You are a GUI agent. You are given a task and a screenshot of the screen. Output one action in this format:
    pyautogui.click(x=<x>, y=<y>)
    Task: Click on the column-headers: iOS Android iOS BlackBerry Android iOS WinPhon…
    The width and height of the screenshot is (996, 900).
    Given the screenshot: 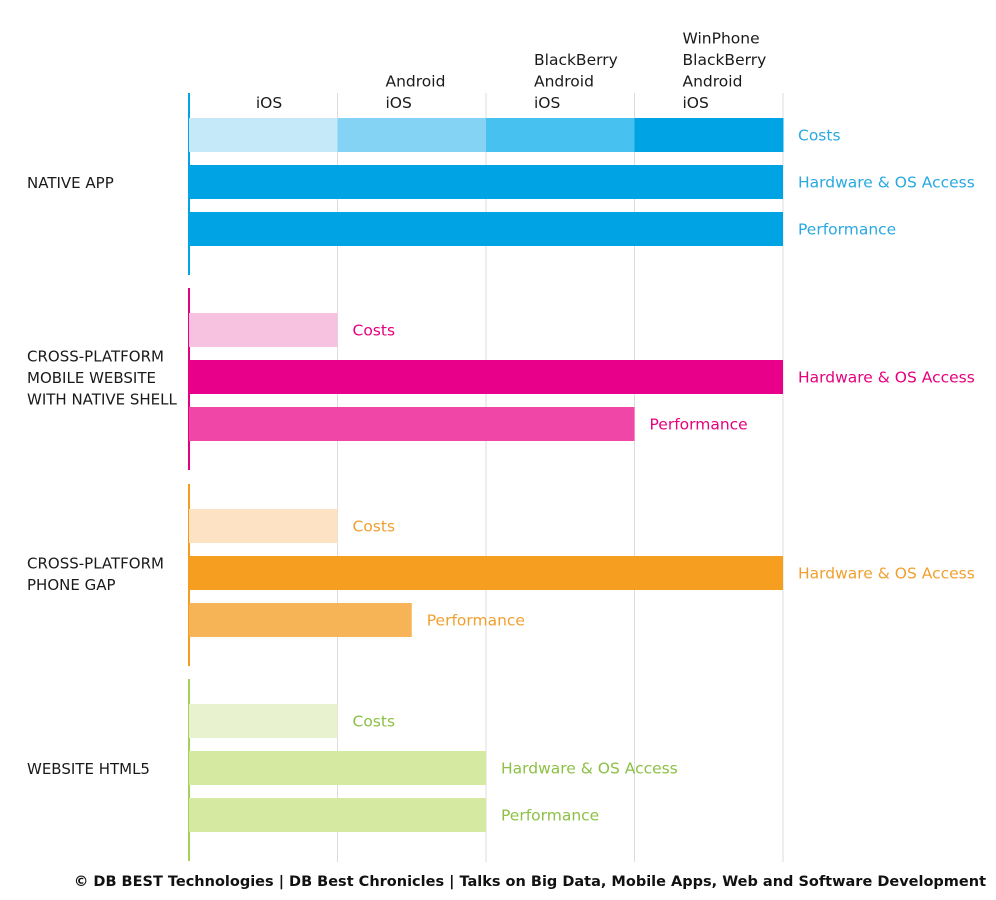 What is the action you would take?
    pyautogui.click(x=511, y=71)
    